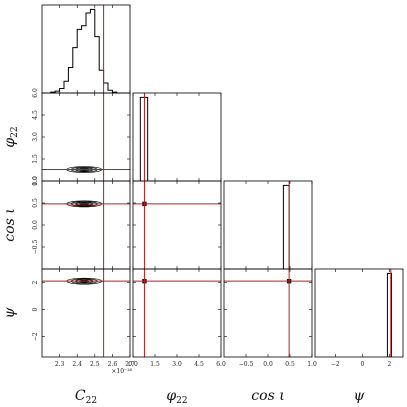  Describe the element at coordinates (312, 364) in the screenshot. I see `x-tick-label-cosiota: 1.0` at that location.